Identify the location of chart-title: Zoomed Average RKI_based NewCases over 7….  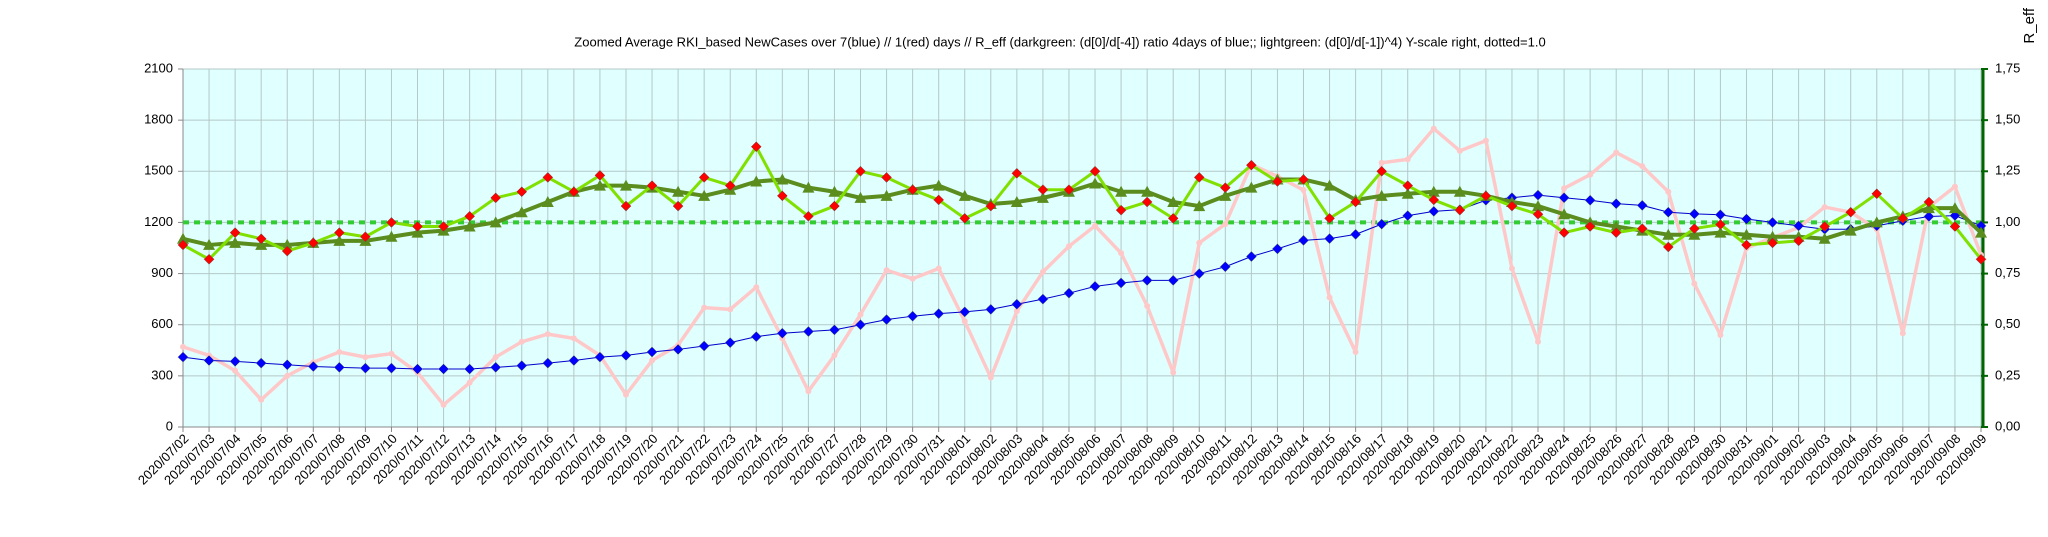
(1059, 41).